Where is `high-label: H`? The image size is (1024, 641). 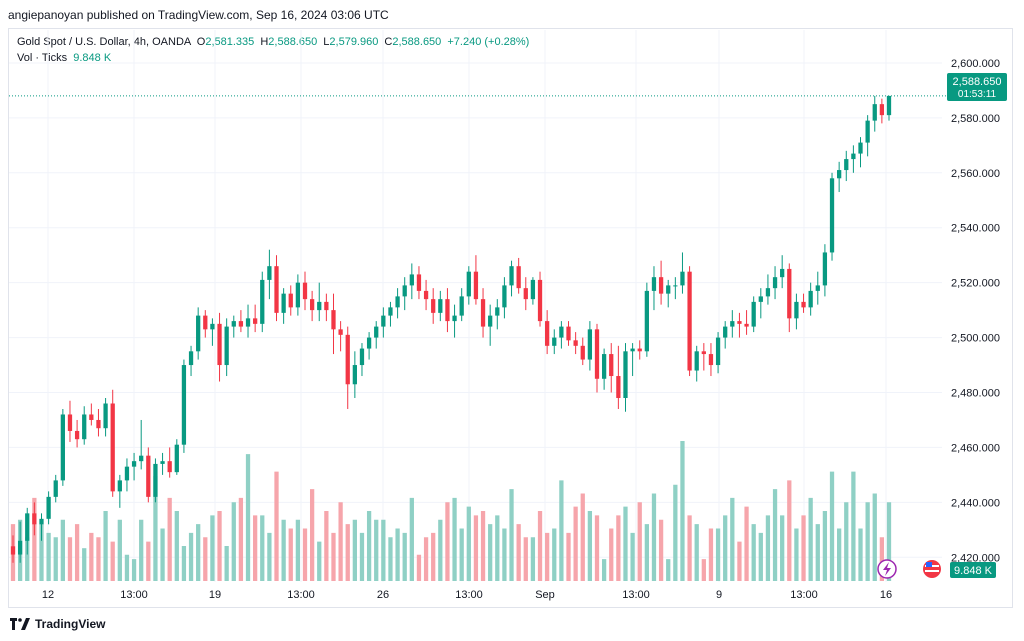 high-label: H is located at coordinates (264, 42).